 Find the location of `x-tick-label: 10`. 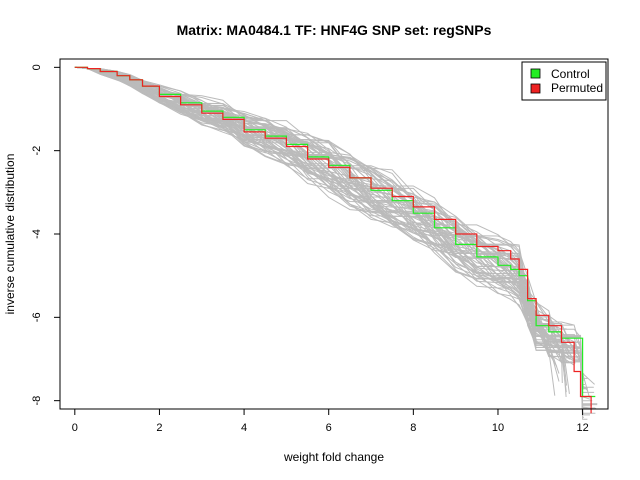

x-tick-label: 10 is located at coordinates (498, 428).